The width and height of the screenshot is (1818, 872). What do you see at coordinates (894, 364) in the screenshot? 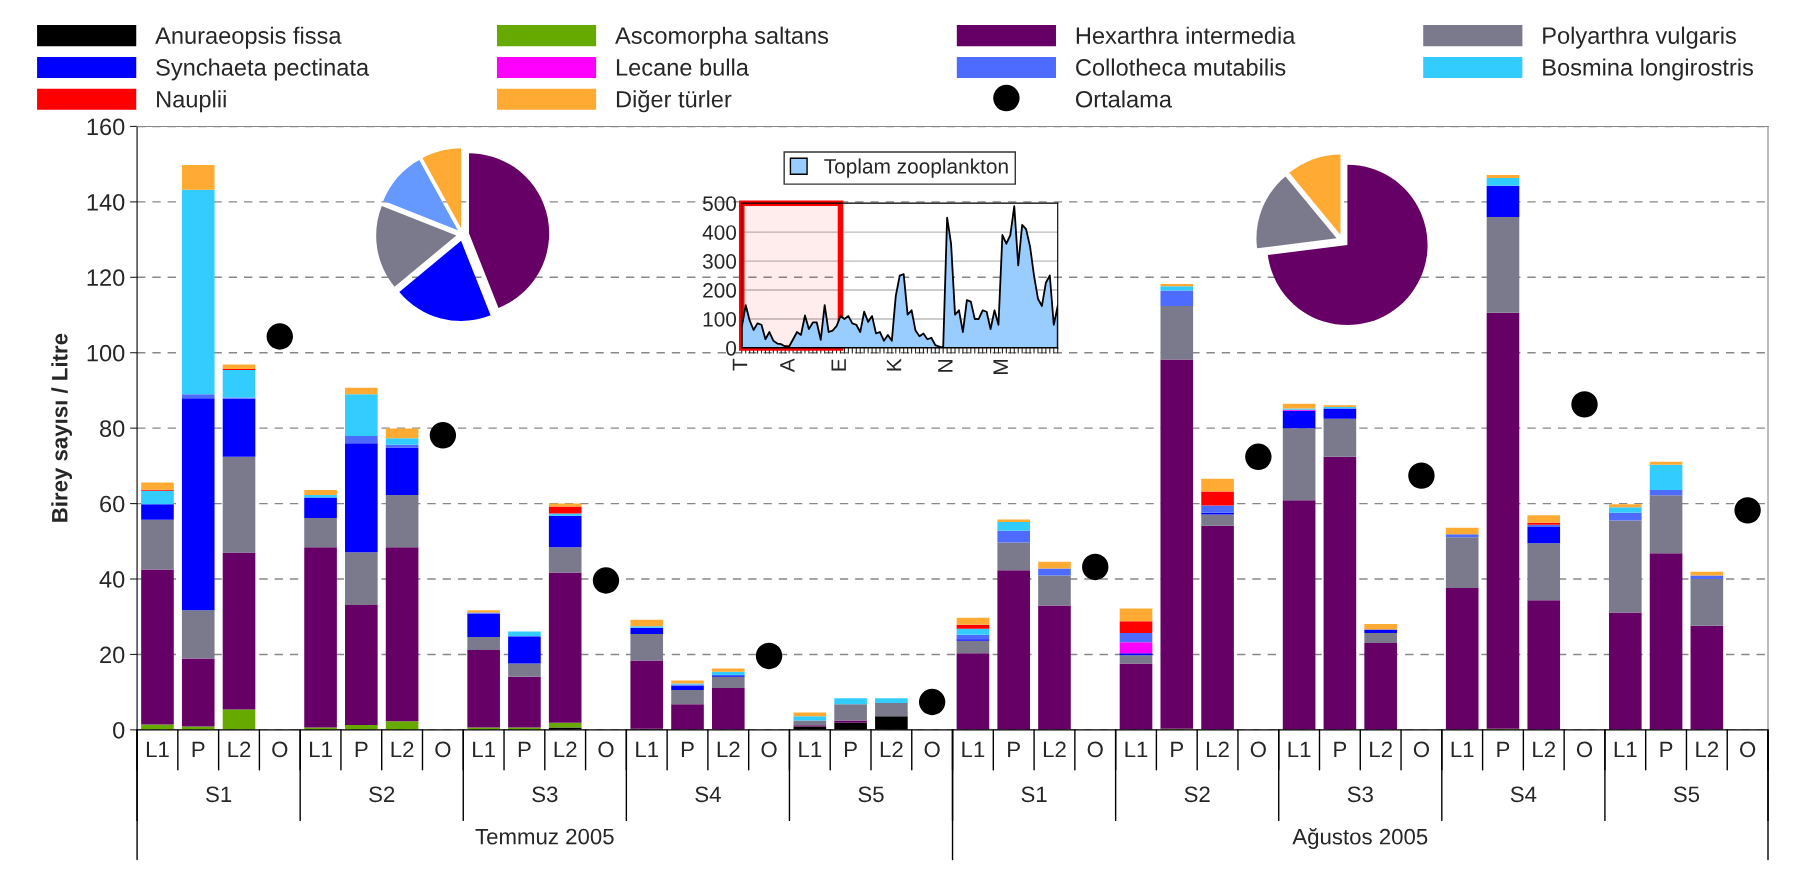
I see `x-tick-label: K` at bounding box center [894, 364].